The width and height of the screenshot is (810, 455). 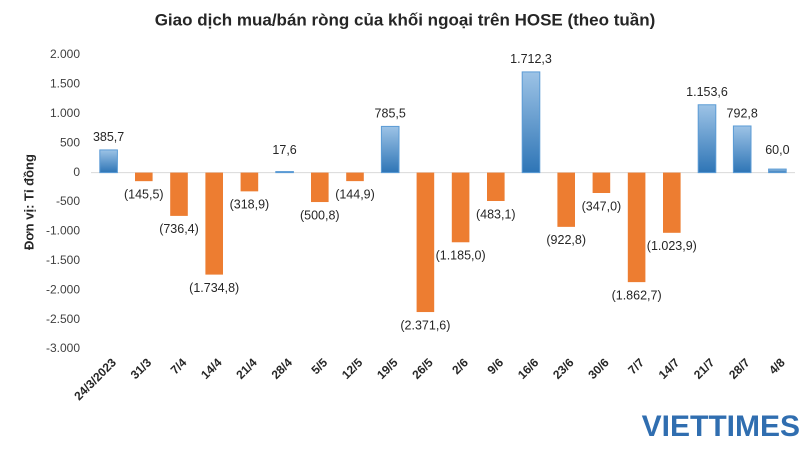 What do you see at coordinates (63, 231) in the screenshot?
I see `y-tick-label: -1.000` at bounding box center [63, 231].